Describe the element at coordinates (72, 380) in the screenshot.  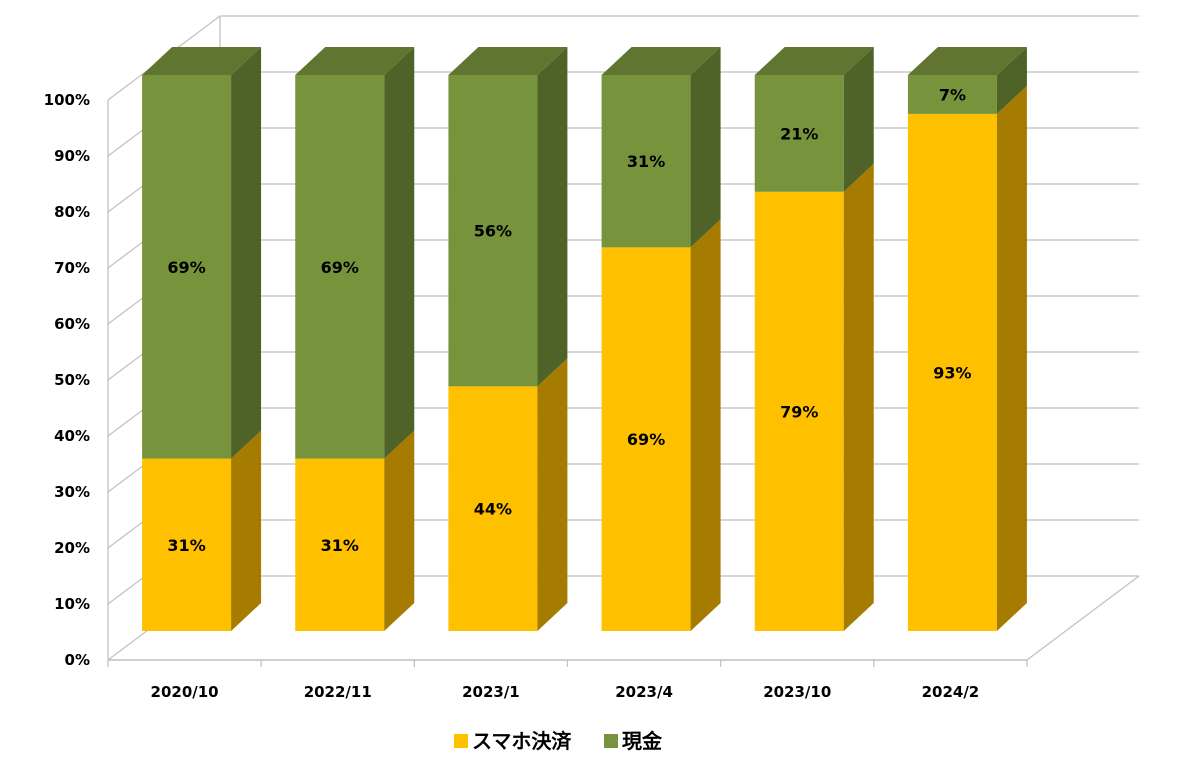
I see `y-tick-label: 50%` at that location.